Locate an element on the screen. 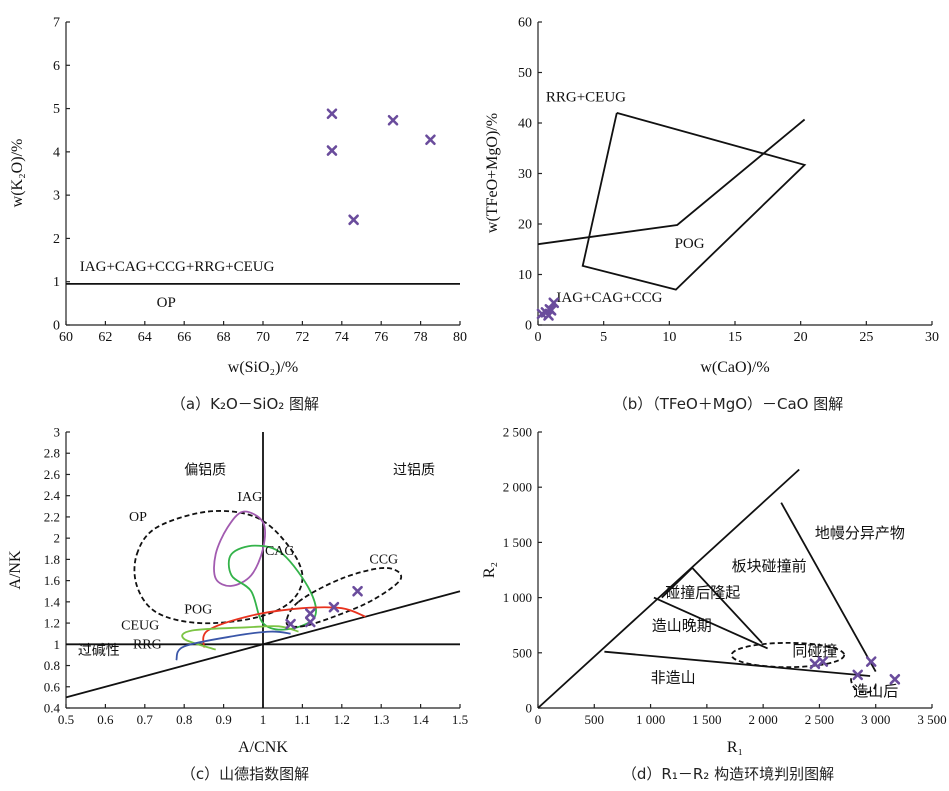 The width and height of the screenshot is (949, 791). contour-syn-collision is located at coordinates (788, 655).